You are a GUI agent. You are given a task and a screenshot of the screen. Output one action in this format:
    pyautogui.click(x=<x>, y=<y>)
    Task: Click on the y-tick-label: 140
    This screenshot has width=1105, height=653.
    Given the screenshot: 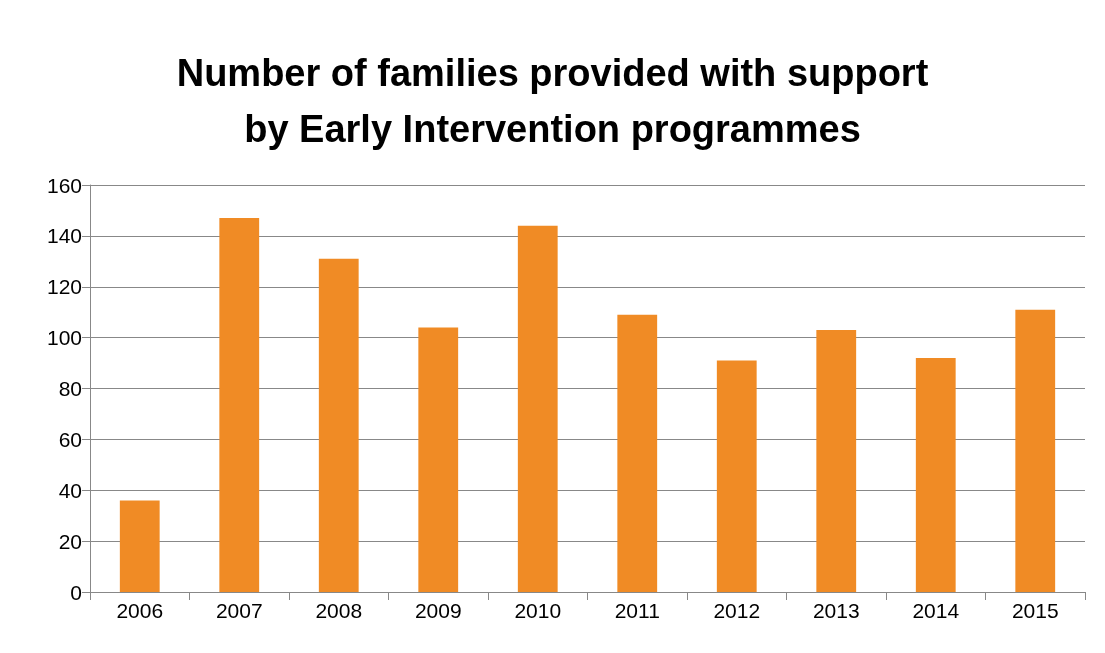 What is the action you would take?
    pyautogui.click(x=64, y=236)
    